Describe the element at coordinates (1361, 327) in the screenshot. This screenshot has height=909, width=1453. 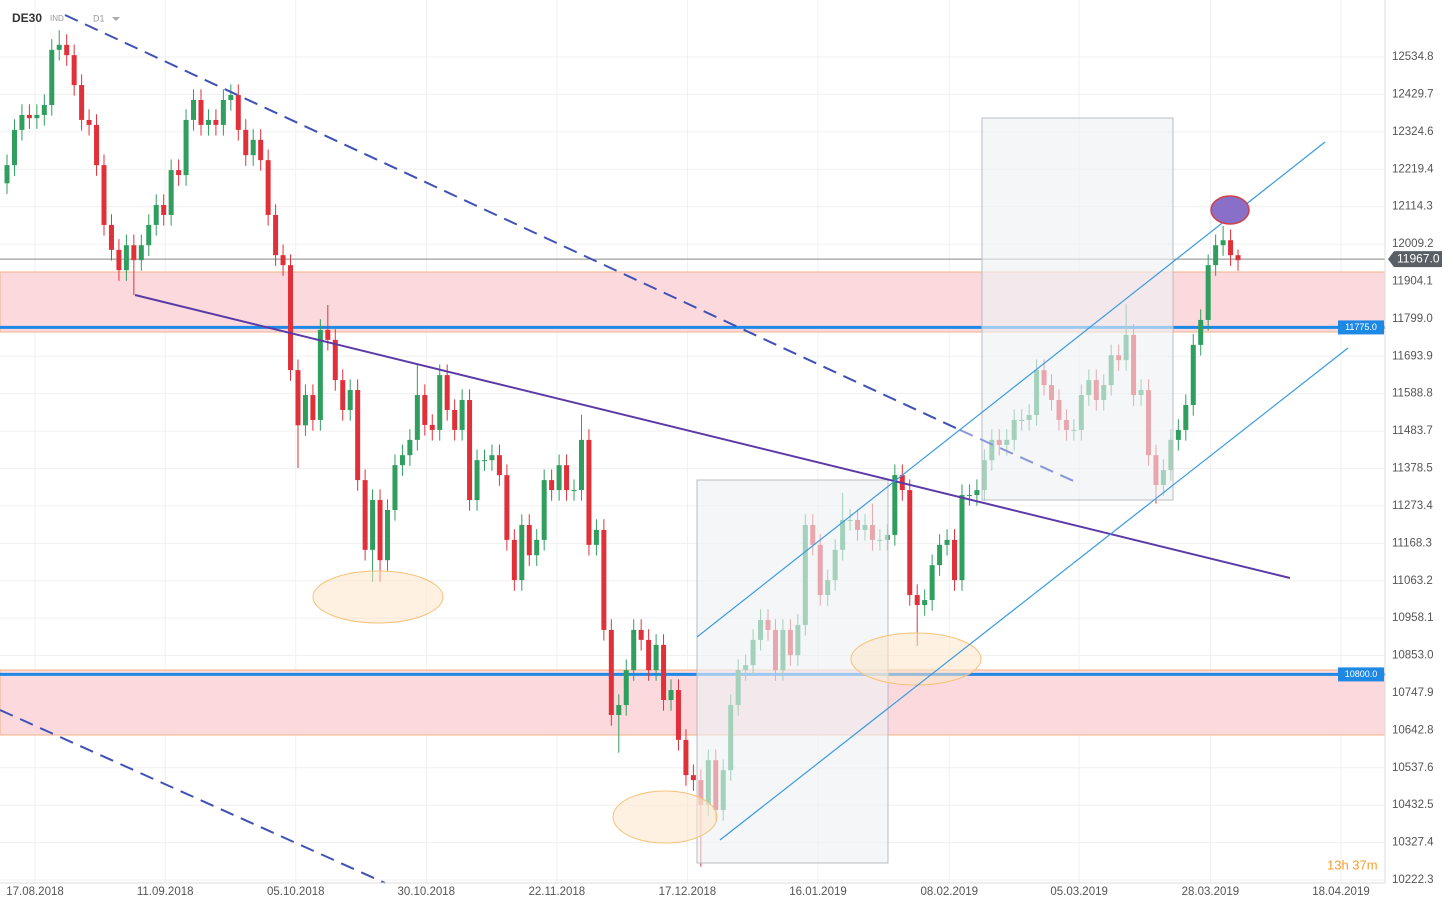
I see `level-label: 11775.0` at that location.